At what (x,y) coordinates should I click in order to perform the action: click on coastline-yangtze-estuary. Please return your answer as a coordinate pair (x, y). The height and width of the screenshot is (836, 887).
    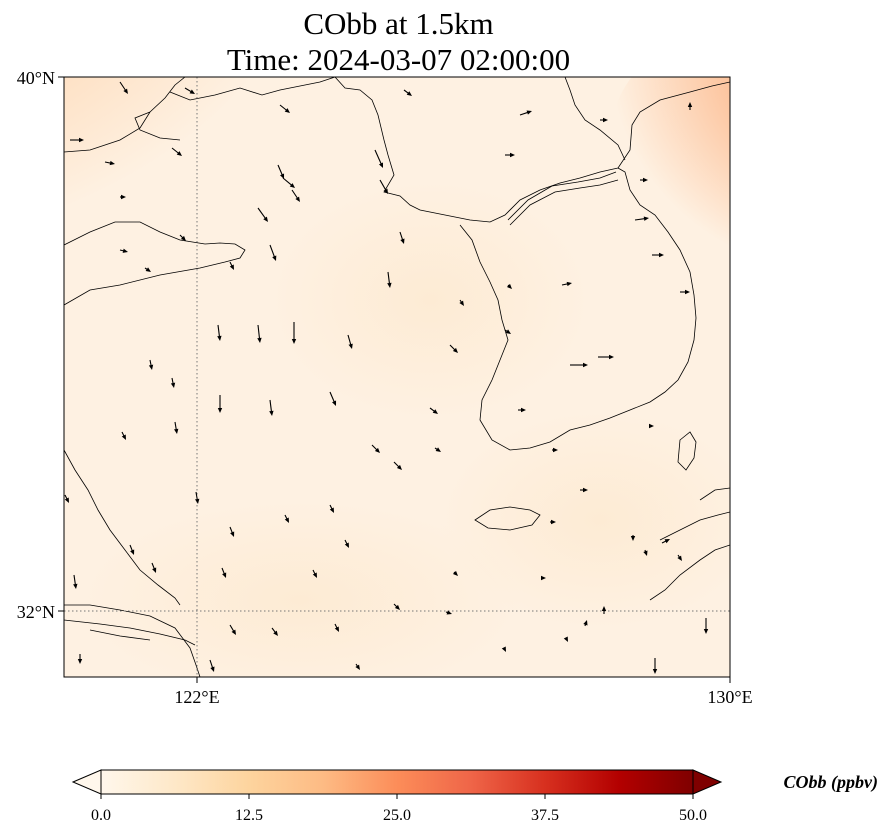
    Looking at the image, I should click on (130, 632).